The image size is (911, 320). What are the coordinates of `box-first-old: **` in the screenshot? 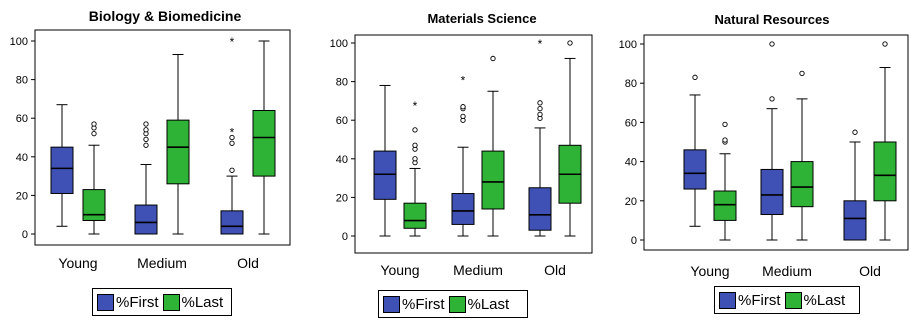 It's located at (232, 135).